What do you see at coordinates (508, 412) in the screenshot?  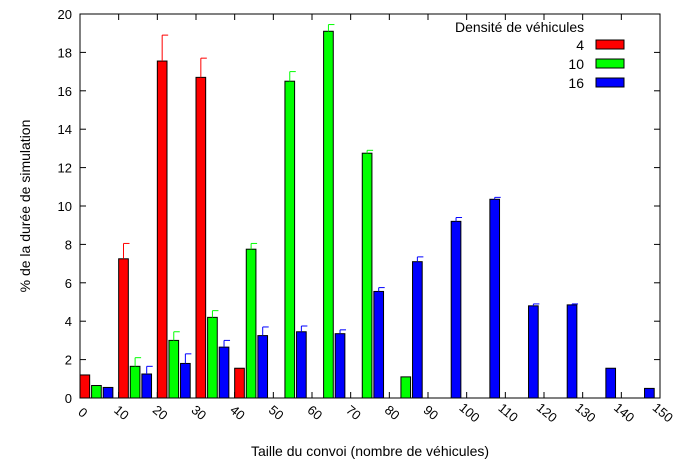 I see `x-tick-label: 110` at bounding box center [508, 412].